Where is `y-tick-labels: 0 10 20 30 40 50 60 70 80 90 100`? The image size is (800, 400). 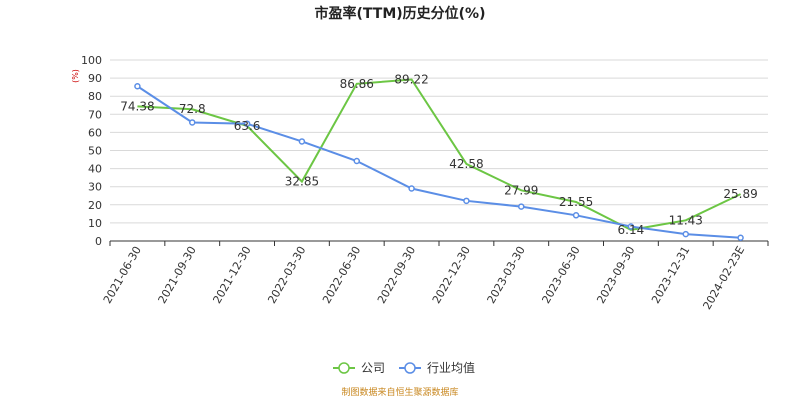
y-tick-labels: 0 10 20 30 40 50 60 70 80 90 100 is located at coordinates (91, 151).